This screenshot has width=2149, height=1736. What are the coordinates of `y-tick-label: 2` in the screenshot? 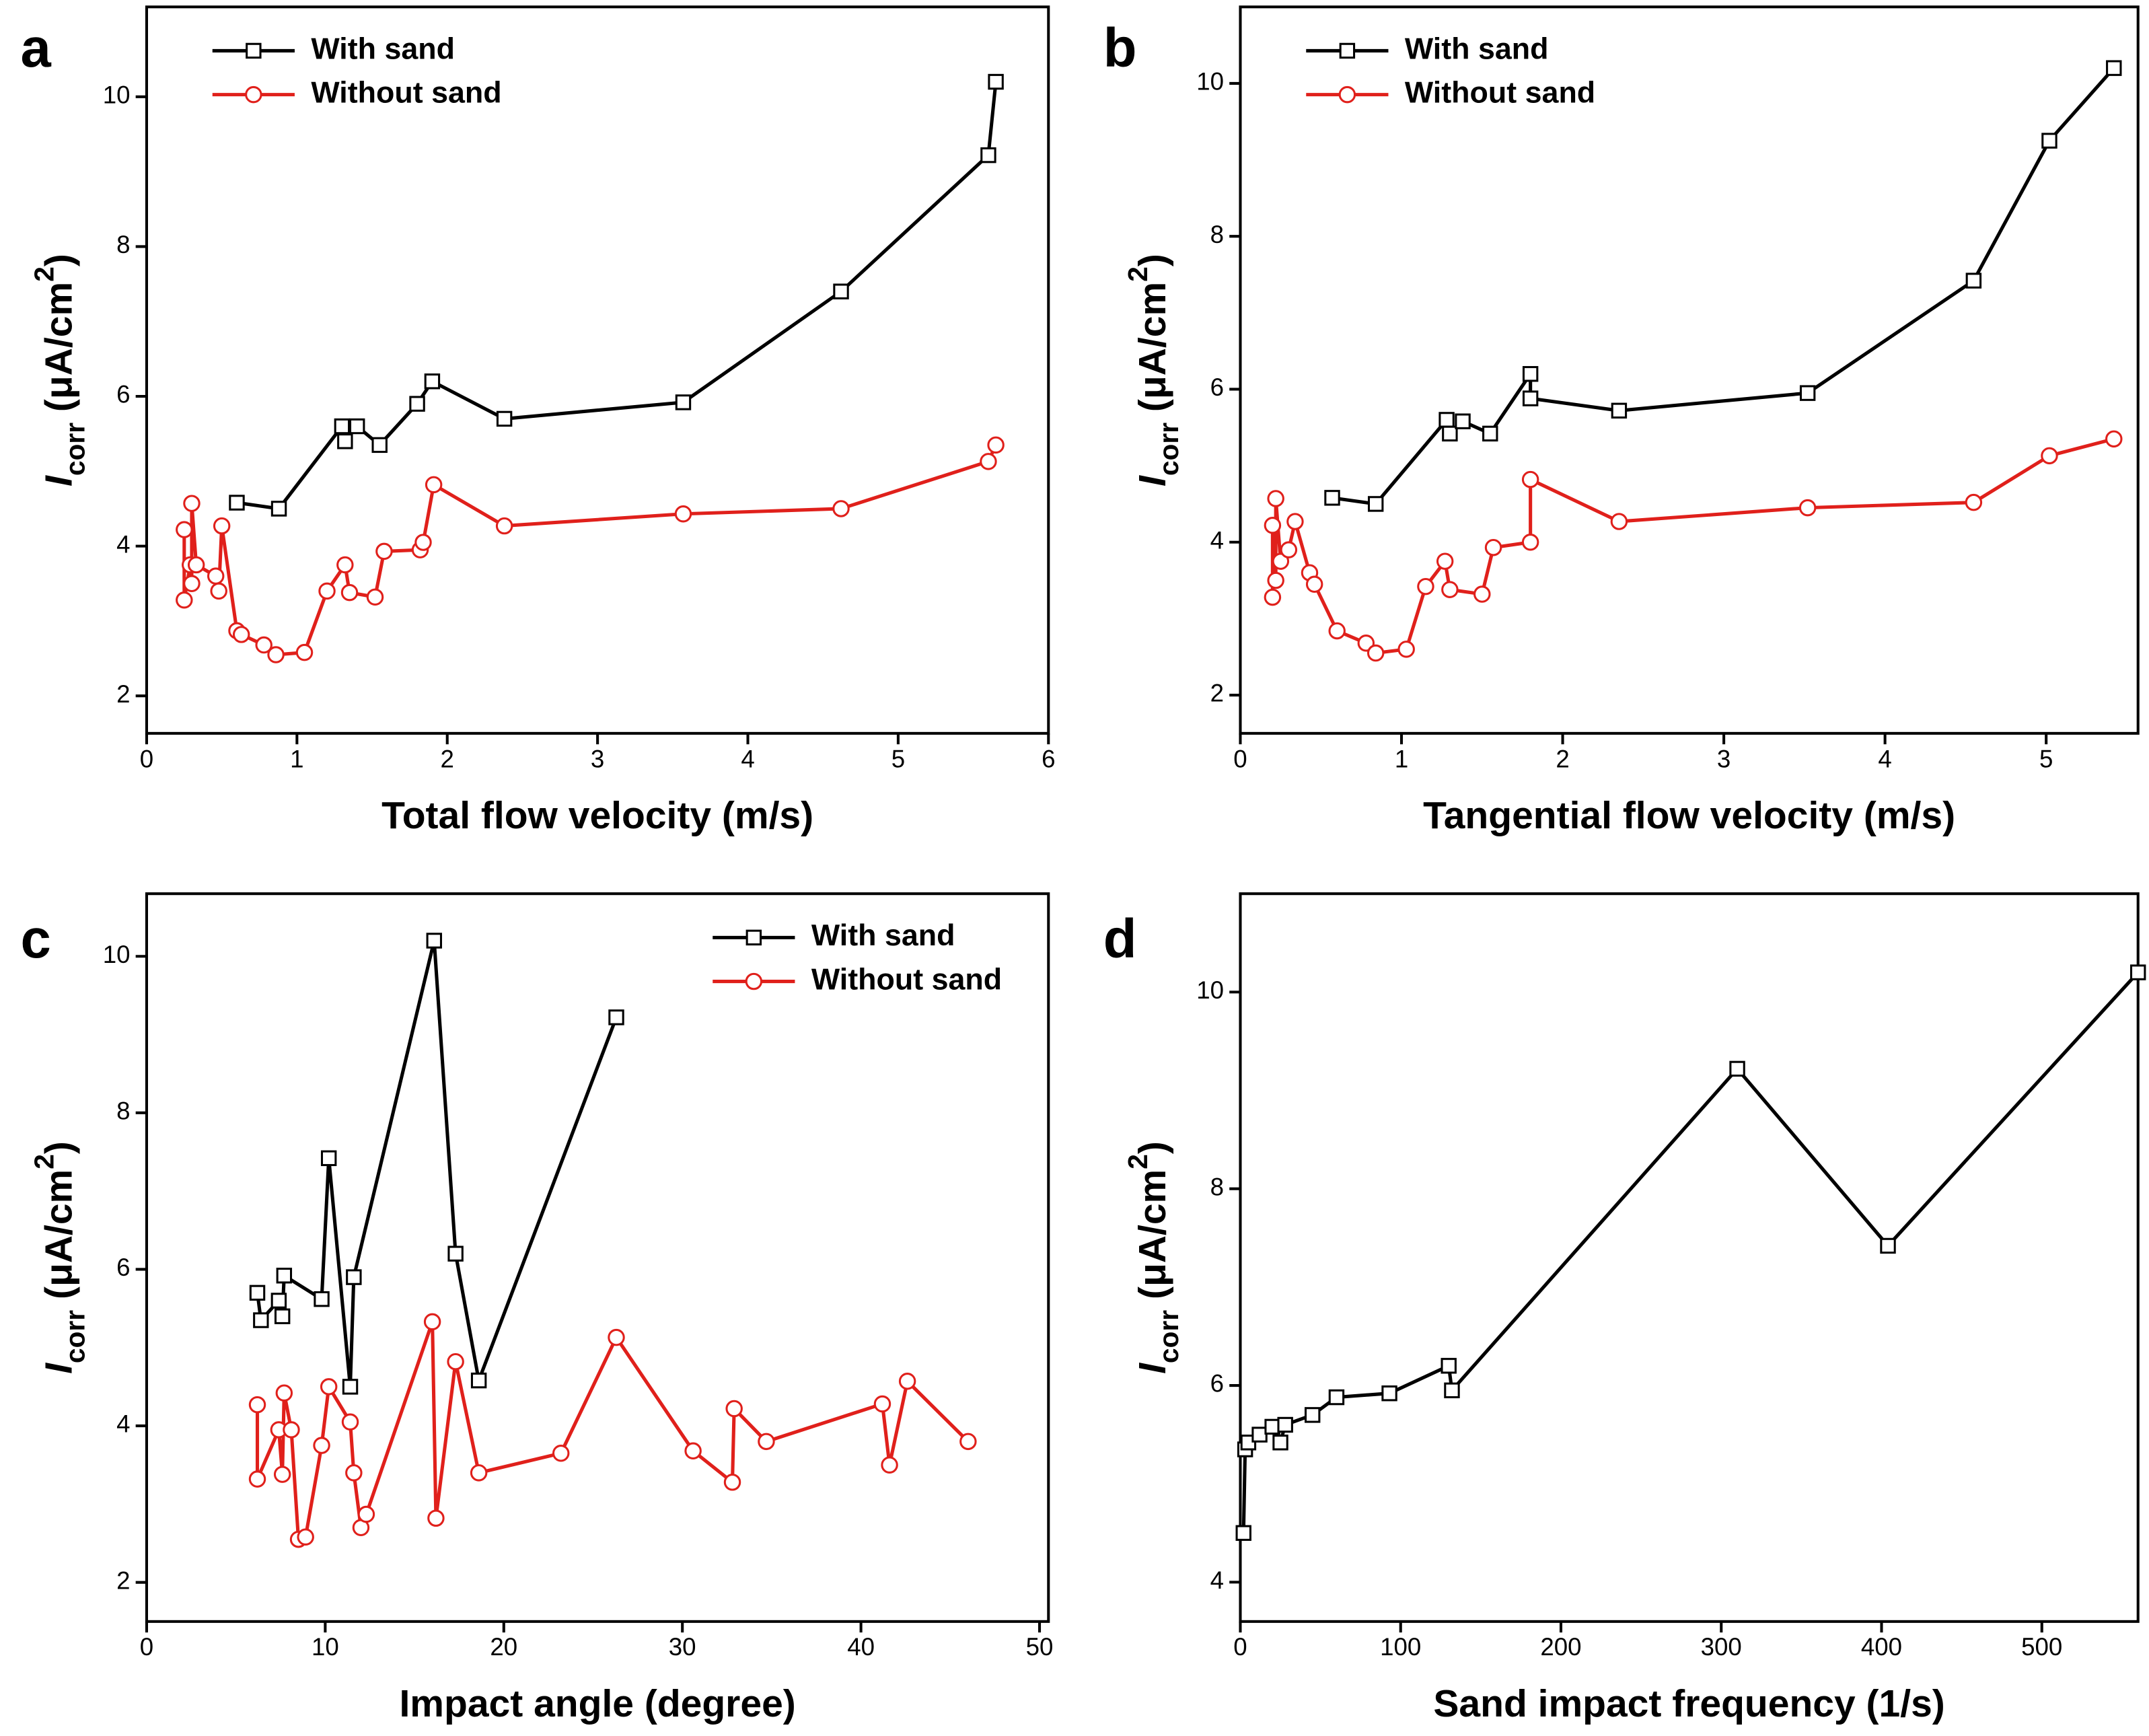 It's located at (1217, 693).